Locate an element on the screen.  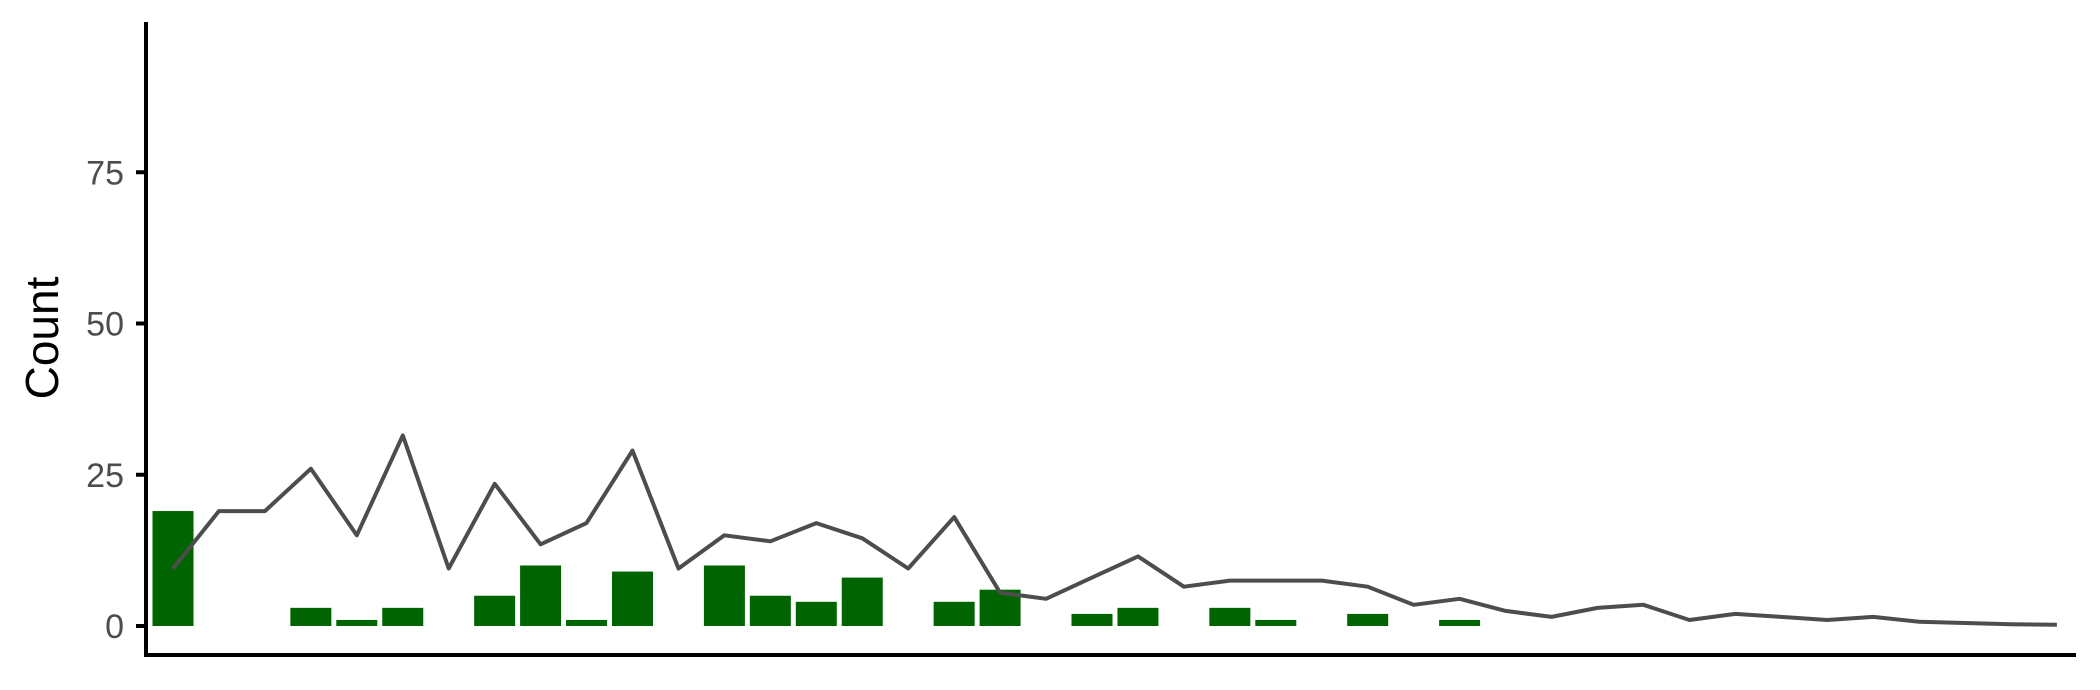
y-tick-label: 0 is located at coordinates (114, 627).